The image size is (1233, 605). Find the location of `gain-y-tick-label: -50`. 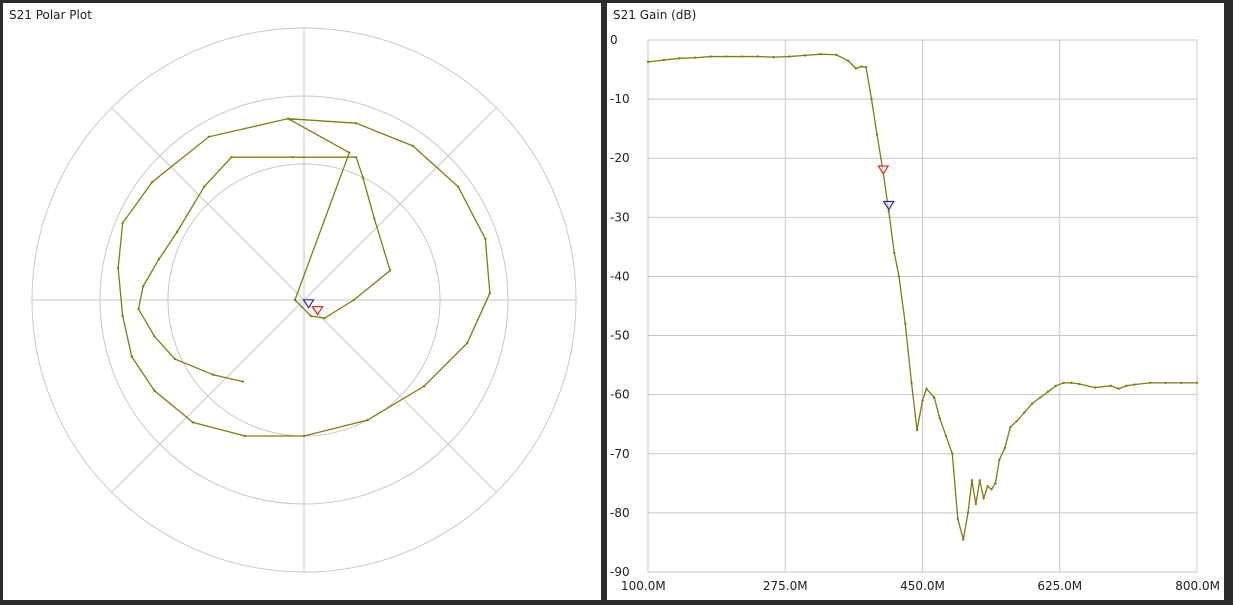

gain-y-tick-label: -50 is located at coordinates (620, 336).